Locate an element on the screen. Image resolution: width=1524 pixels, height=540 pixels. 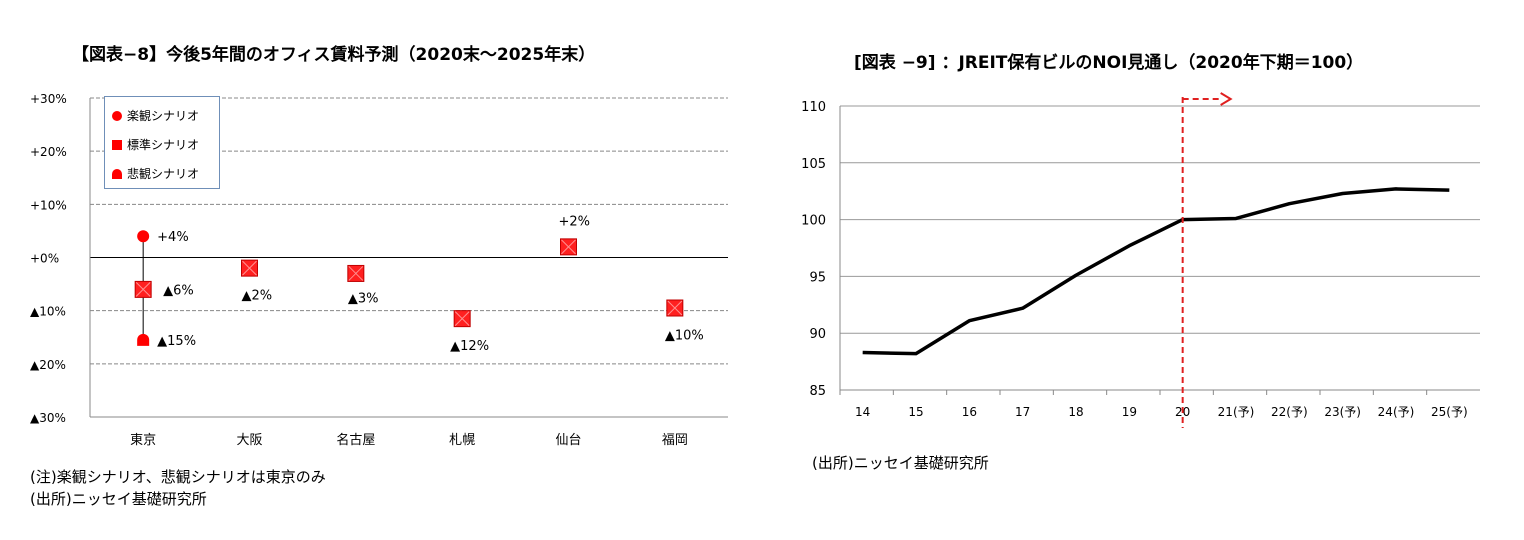
y-tick-label: ▲10% is located at coordinates (48, 312).